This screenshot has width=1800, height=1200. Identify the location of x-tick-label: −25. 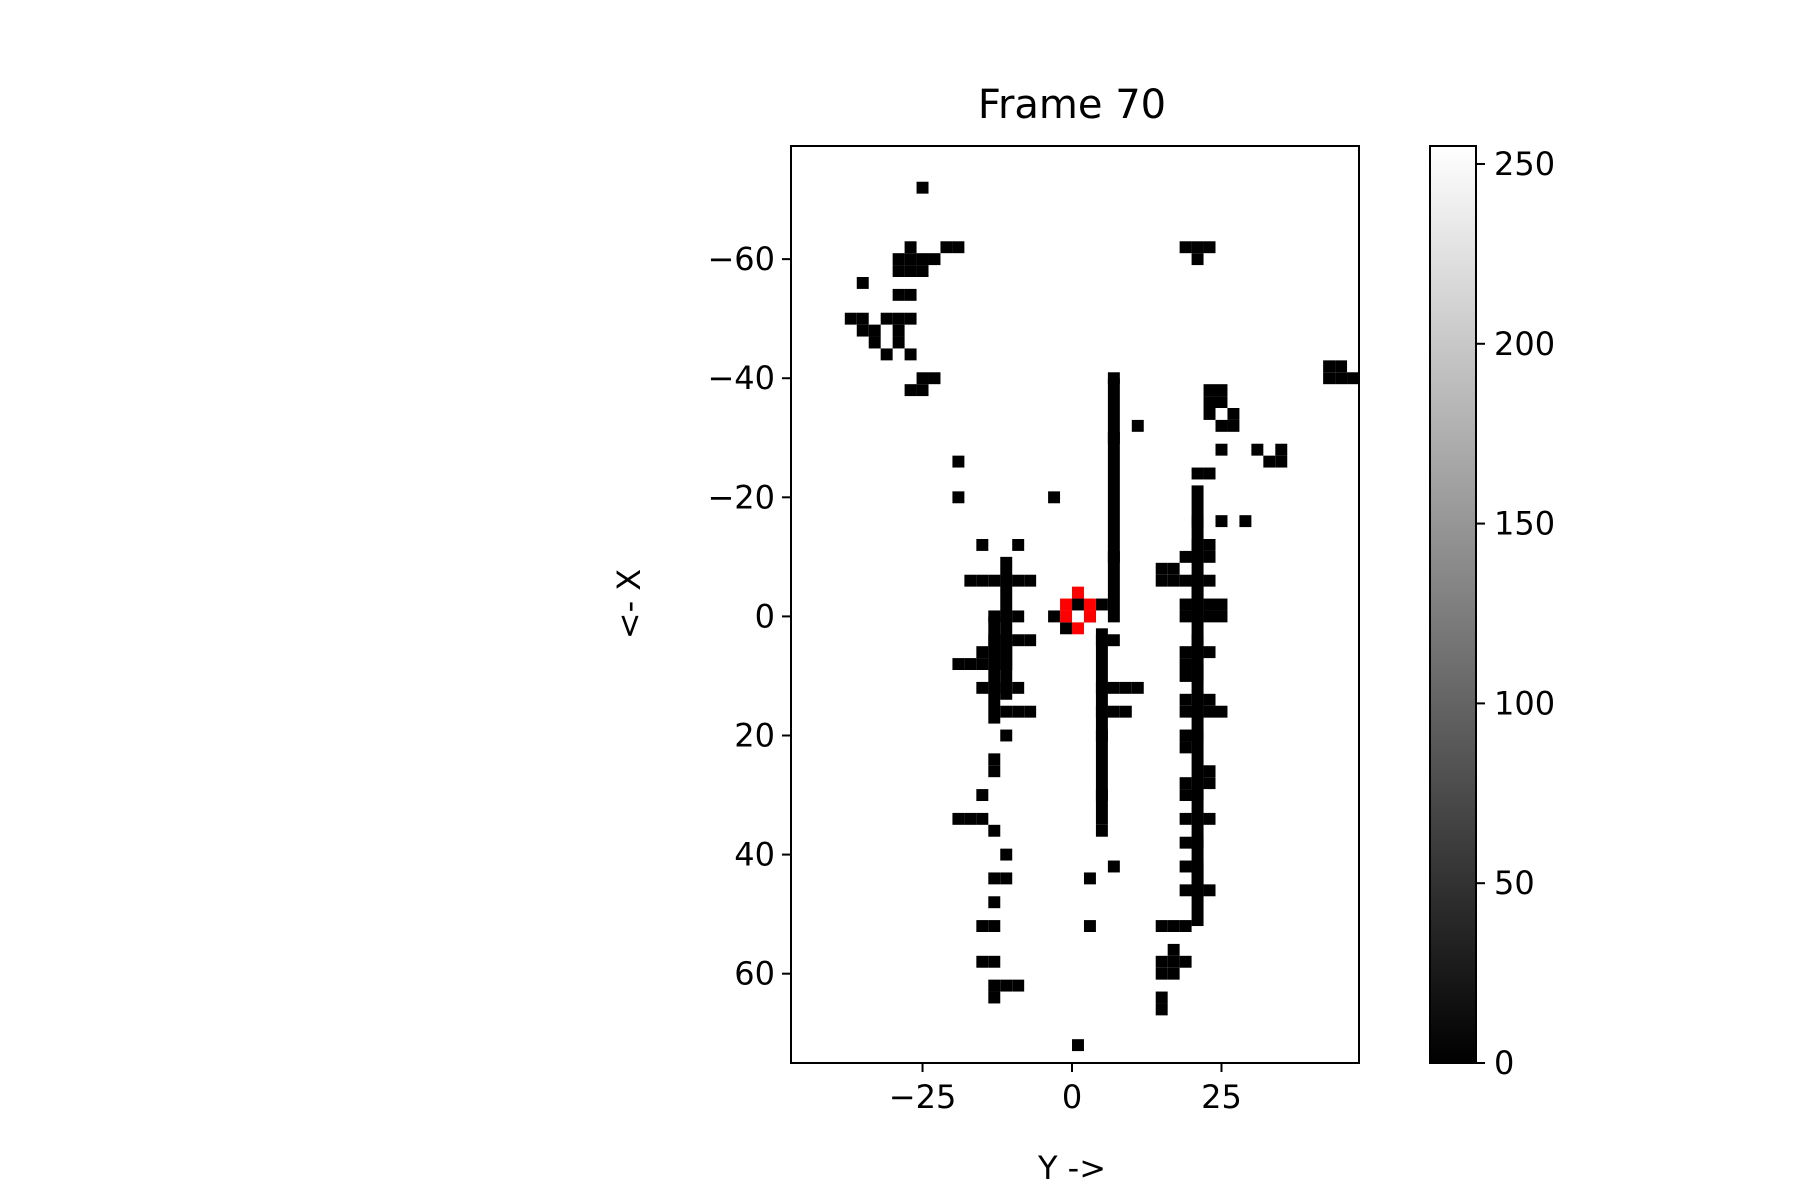
(923, 1097).